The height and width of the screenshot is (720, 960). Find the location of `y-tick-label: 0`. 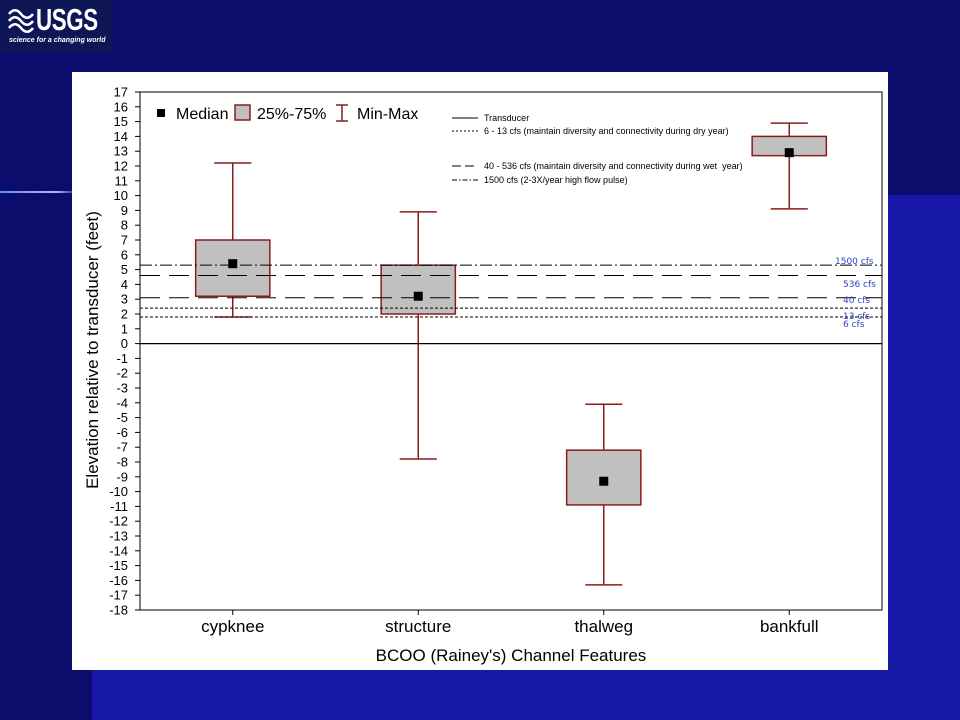

y-tick-label: 0 is located at coordinates (124, 343).